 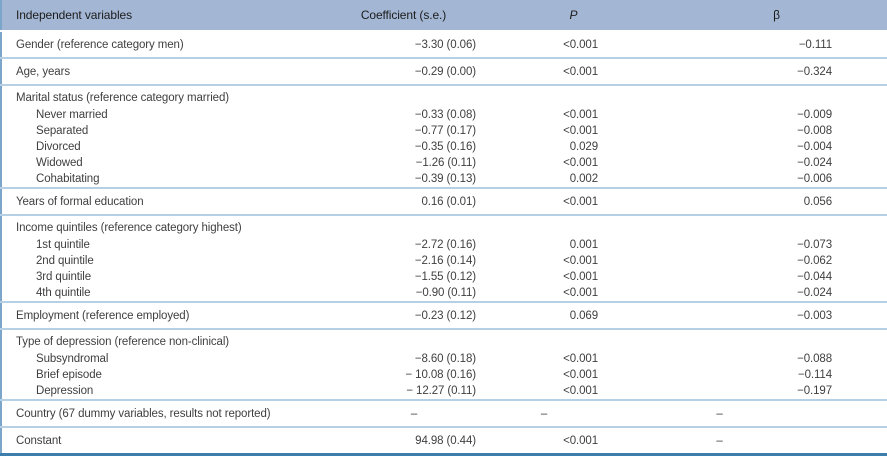 I want to click on table-row: Widowed −1.26 (0.11) <0.001 −0.024, so click(x=444, y=163).